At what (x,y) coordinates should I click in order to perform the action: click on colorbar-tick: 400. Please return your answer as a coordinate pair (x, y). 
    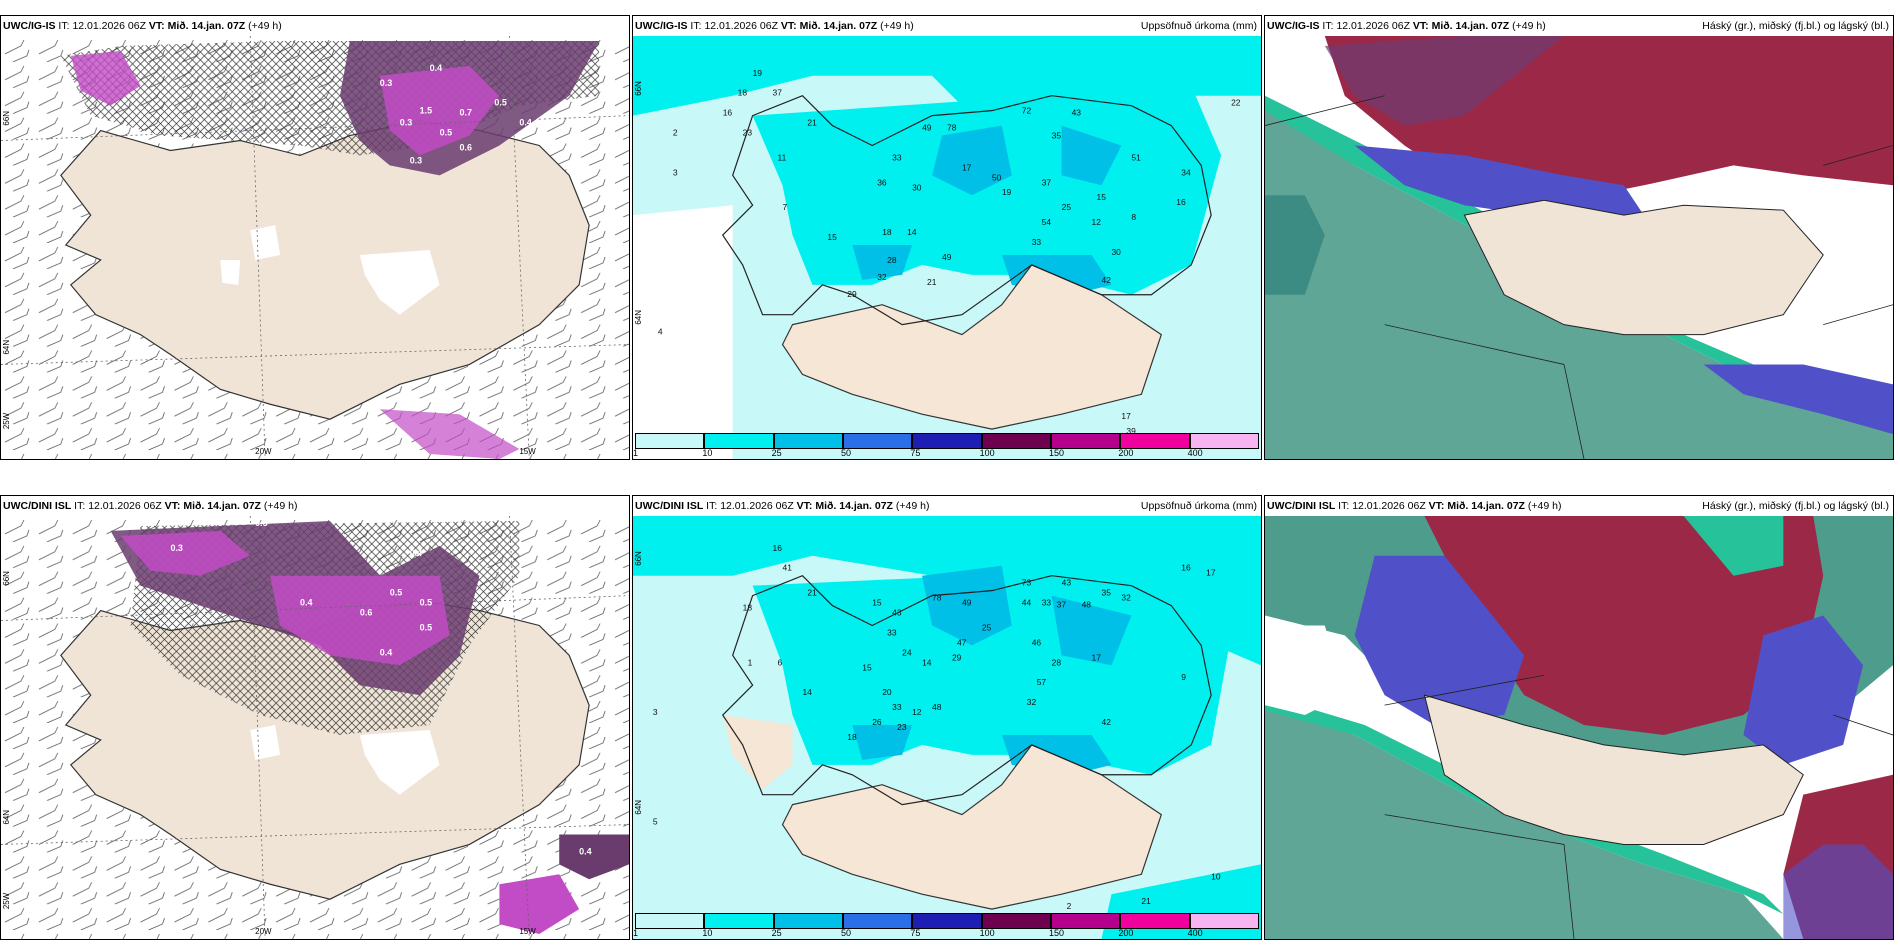
    Looking at the image, I should click on (1195, 933).